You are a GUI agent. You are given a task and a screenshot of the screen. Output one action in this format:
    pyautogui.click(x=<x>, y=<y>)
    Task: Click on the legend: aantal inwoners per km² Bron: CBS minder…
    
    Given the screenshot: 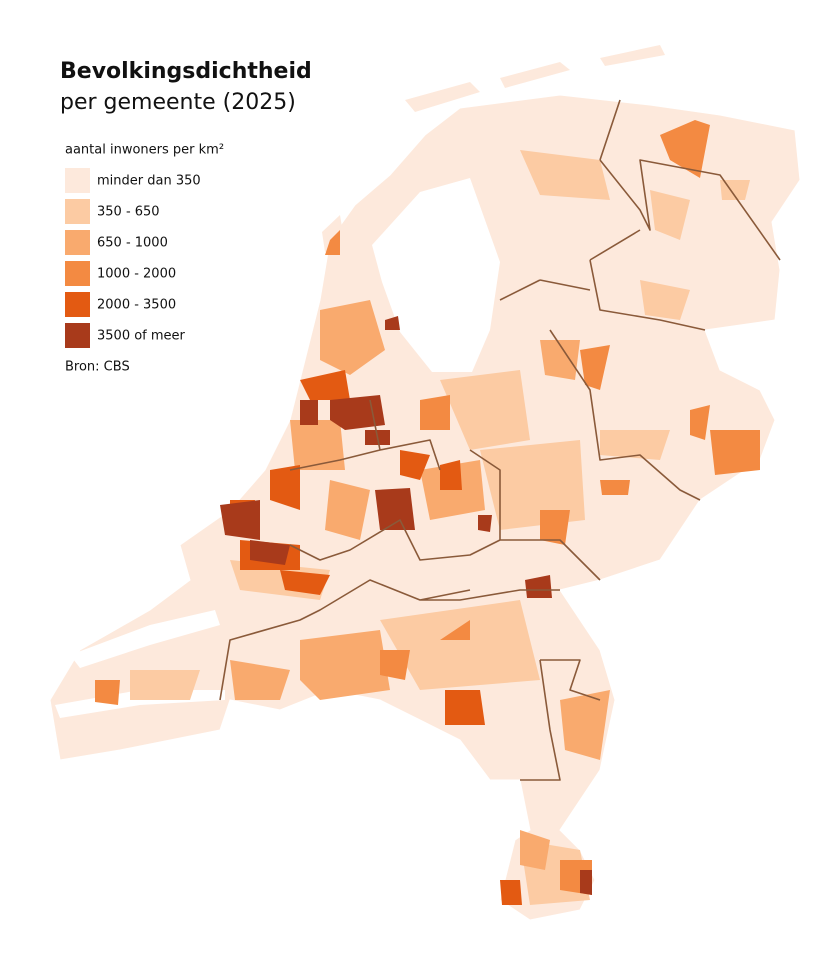 What is the action you would take?
    pyautogui.click(x=144, y=259)
    